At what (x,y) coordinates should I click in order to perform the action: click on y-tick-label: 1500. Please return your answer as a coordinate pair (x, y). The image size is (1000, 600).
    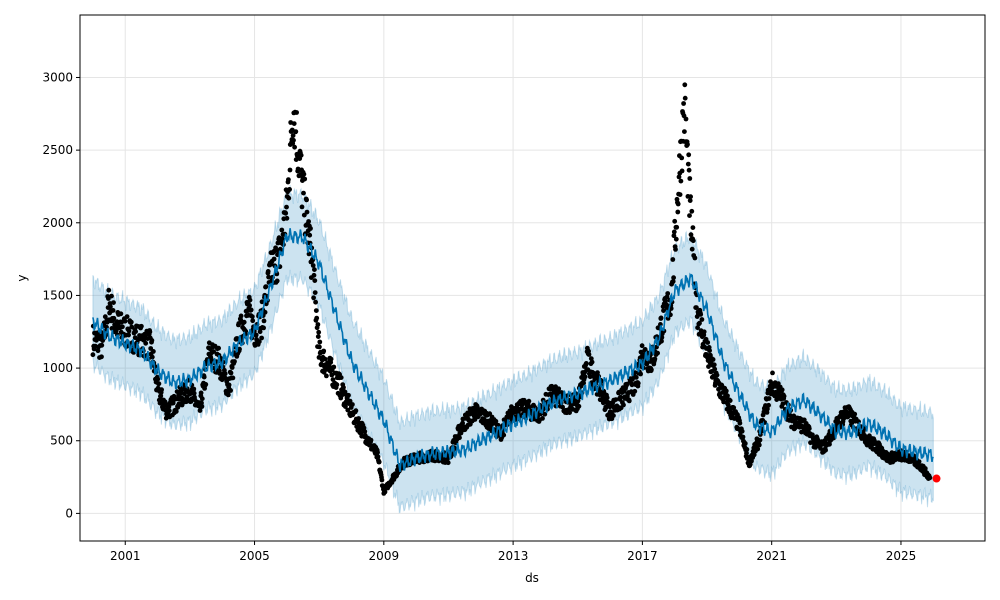
    Looking at the image, I should click on (57, 295).